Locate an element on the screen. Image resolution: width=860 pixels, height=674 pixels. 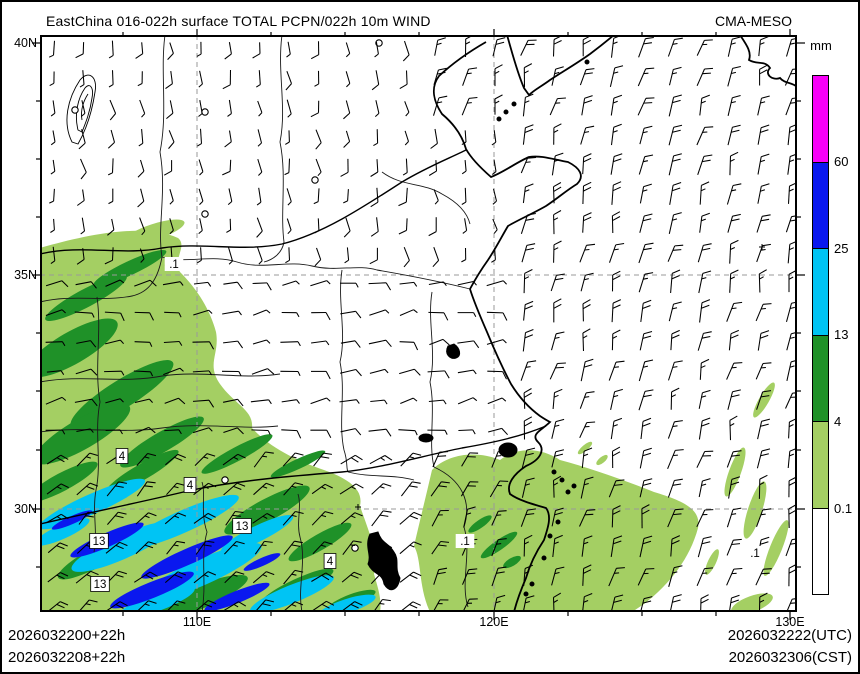
colorbar-unit: mm is located at coordinates (821, 45).